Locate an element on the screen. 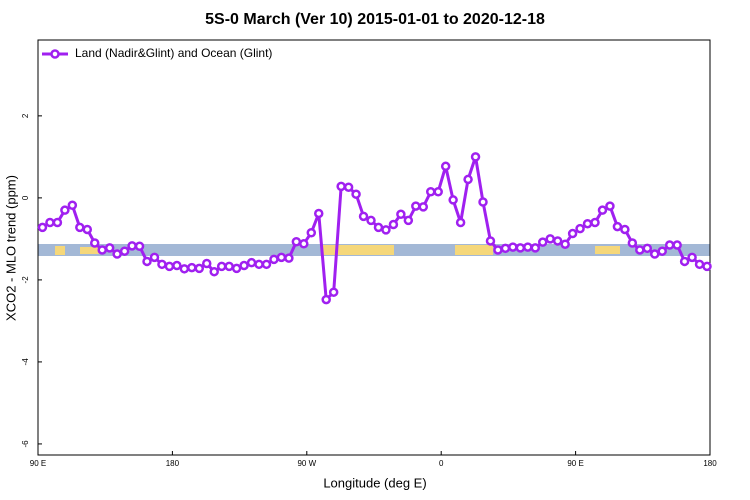  y-axis-label: XCO2 - MLO trend (ppm) is located at coordinates (10, 248).